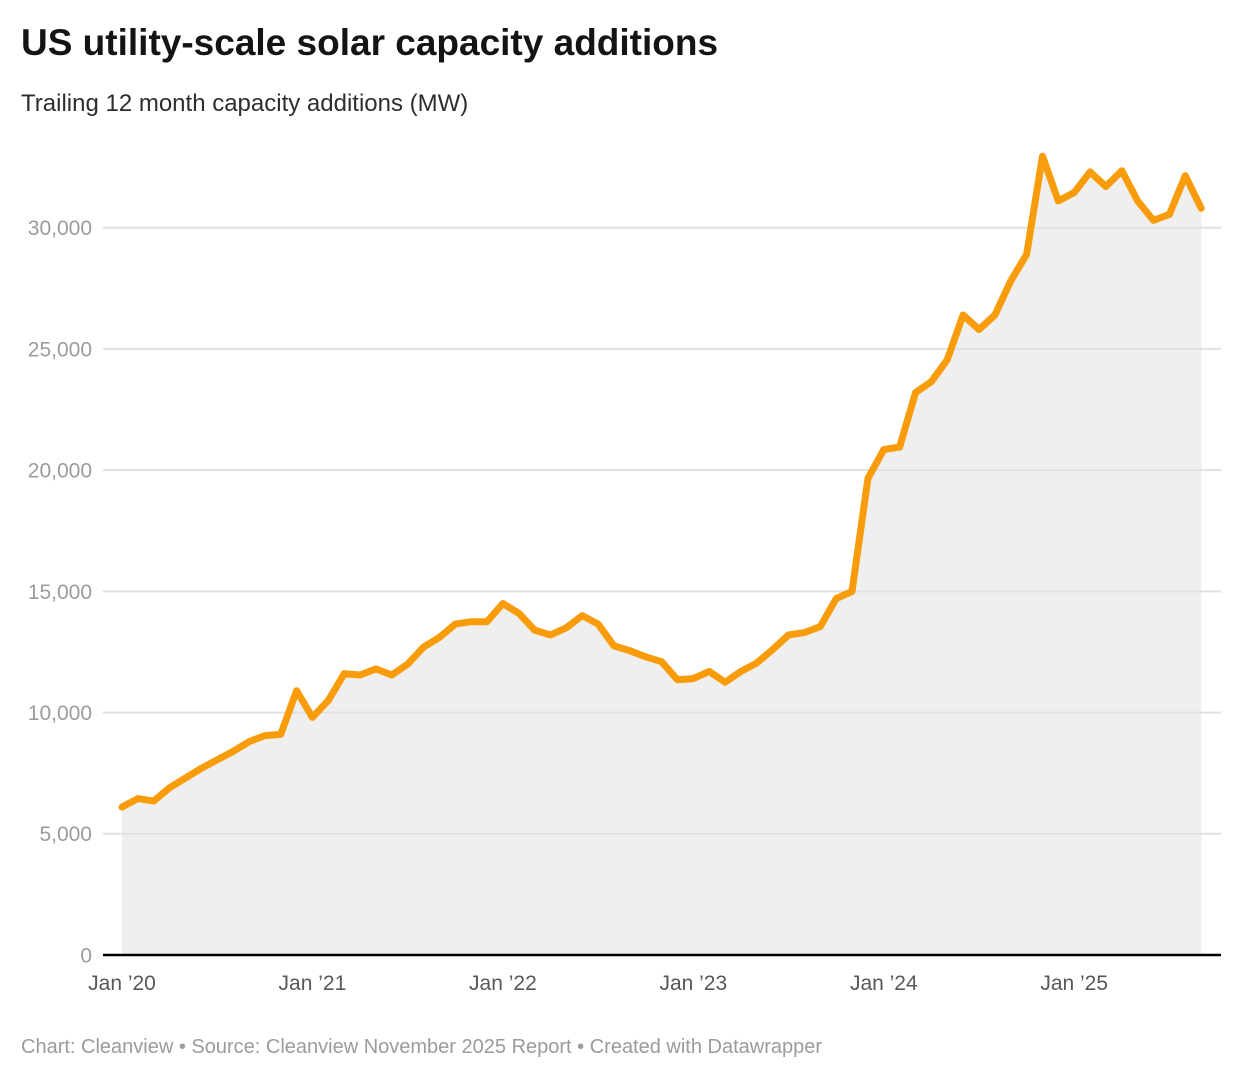  What do you see at coordinates (693, 983) in the screenshot?
I see `x-axis-tick-label: Jan ’23` at bounding box center [693, 983].